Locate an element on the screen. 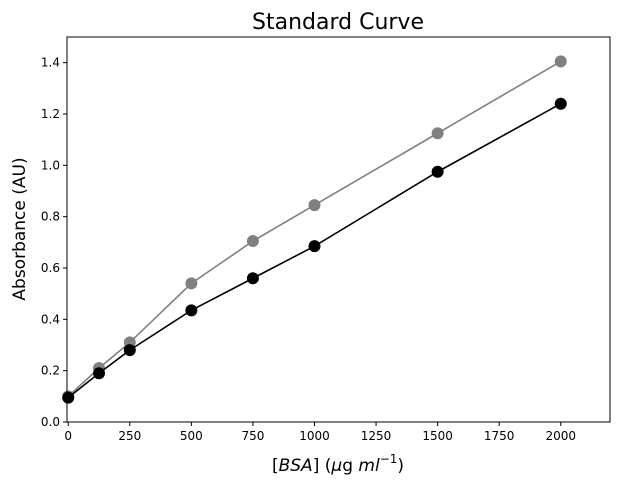 The width and height of the screenshot is (618, 491). y-tick-label: 1.2 is located at coordinates (50, 114).